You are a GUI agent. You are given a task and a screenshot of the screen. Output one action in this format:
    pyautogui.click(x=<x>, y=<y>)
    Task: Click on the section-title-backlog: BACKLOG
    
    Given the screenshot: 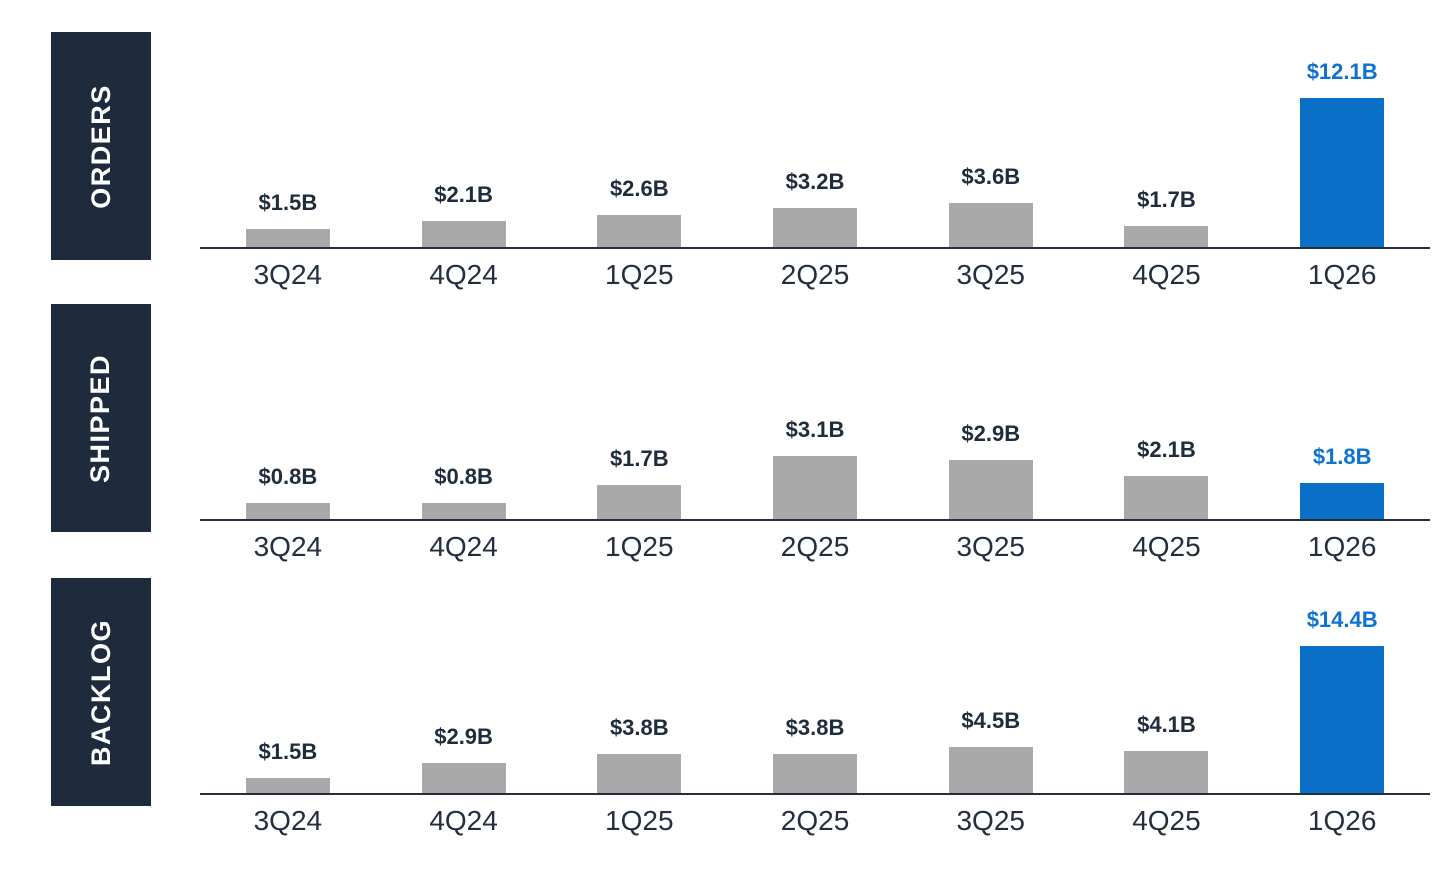 What is the action you would take?
    pyautogui.click(x=100, y=692)
    